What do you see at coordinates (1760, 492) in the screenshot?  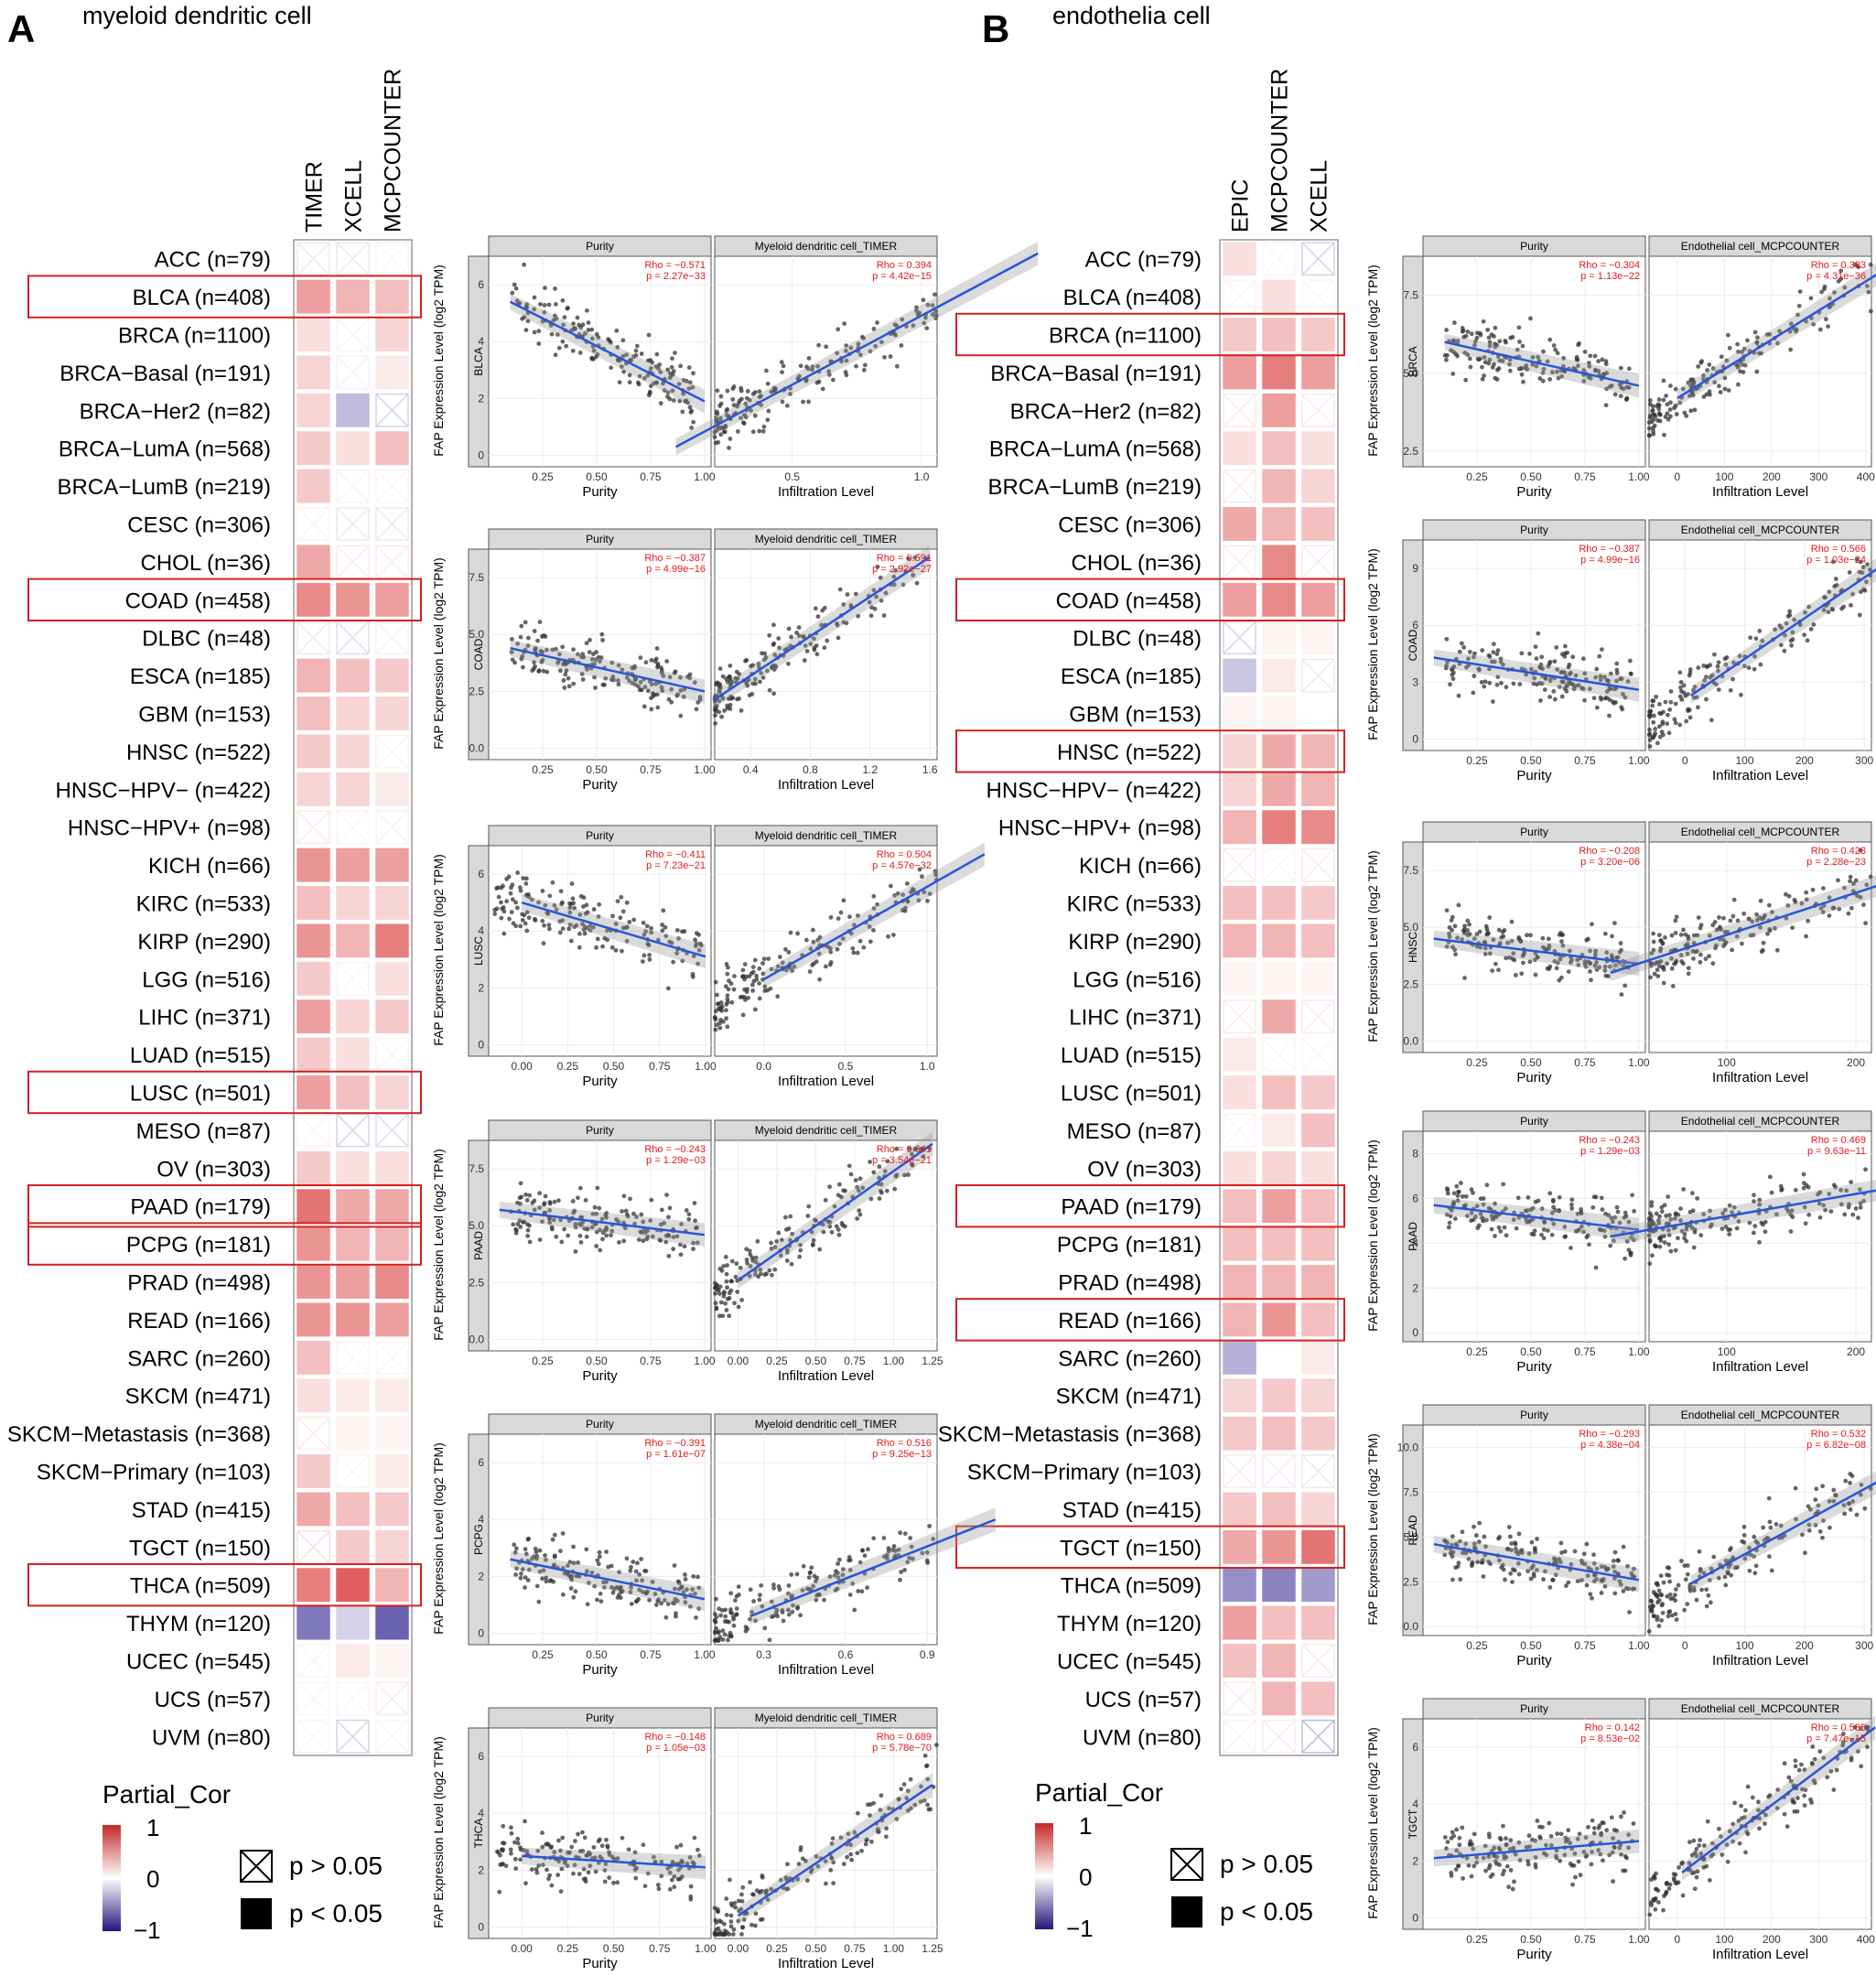 I see `x-axis-label: Infiltration Level` at bounding box center [1760, 492].